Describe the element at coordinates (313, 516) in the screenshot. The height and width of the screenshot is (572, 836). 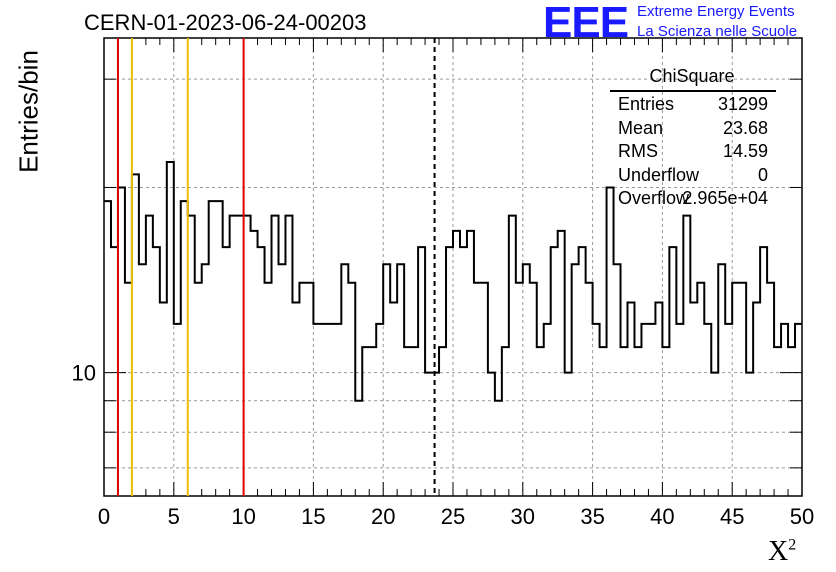
I see `x-tick-label: 15` at that location.